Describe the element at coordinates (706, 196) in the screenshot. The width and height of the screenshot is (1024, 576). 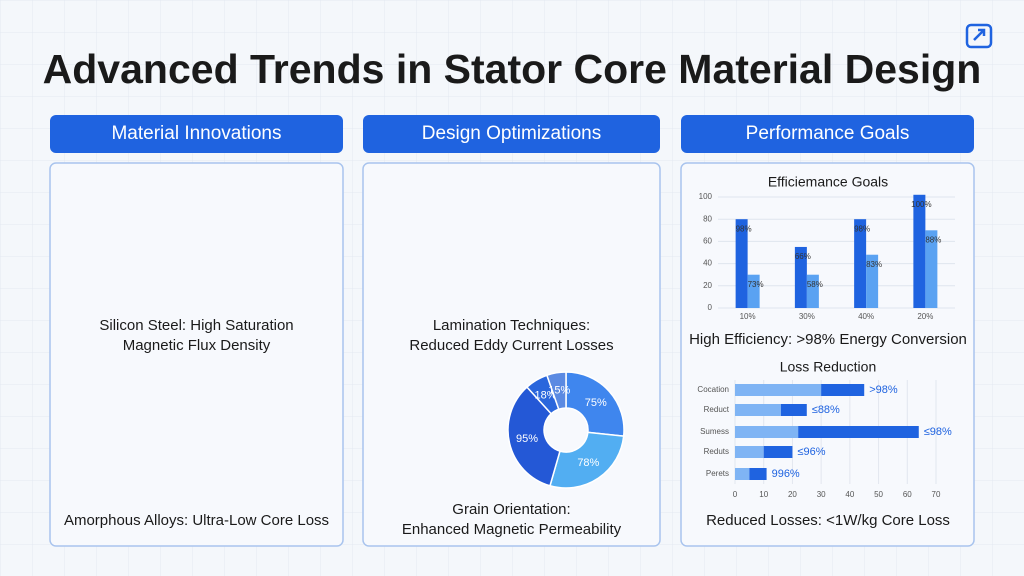
I see `y-tick-label: 100` at that location.